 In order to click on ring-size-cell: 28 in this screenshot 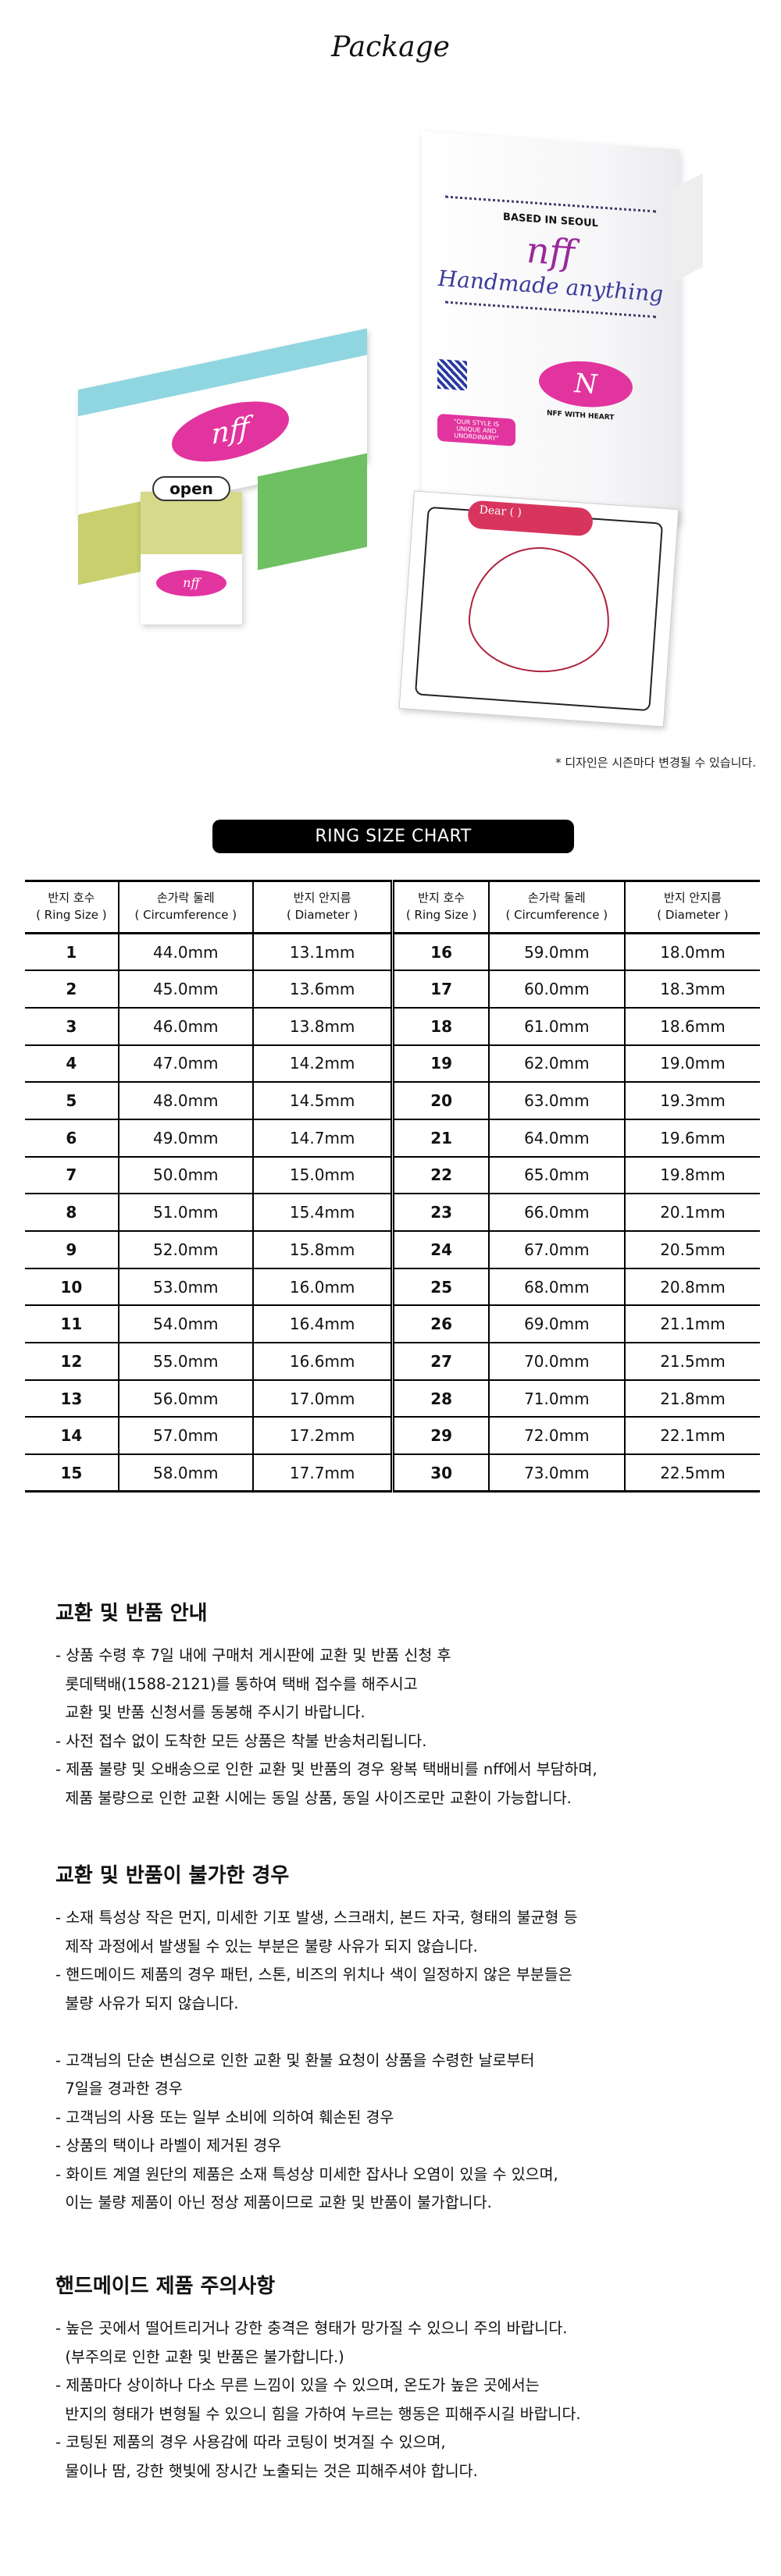, I will do `click(439, 1398)`.